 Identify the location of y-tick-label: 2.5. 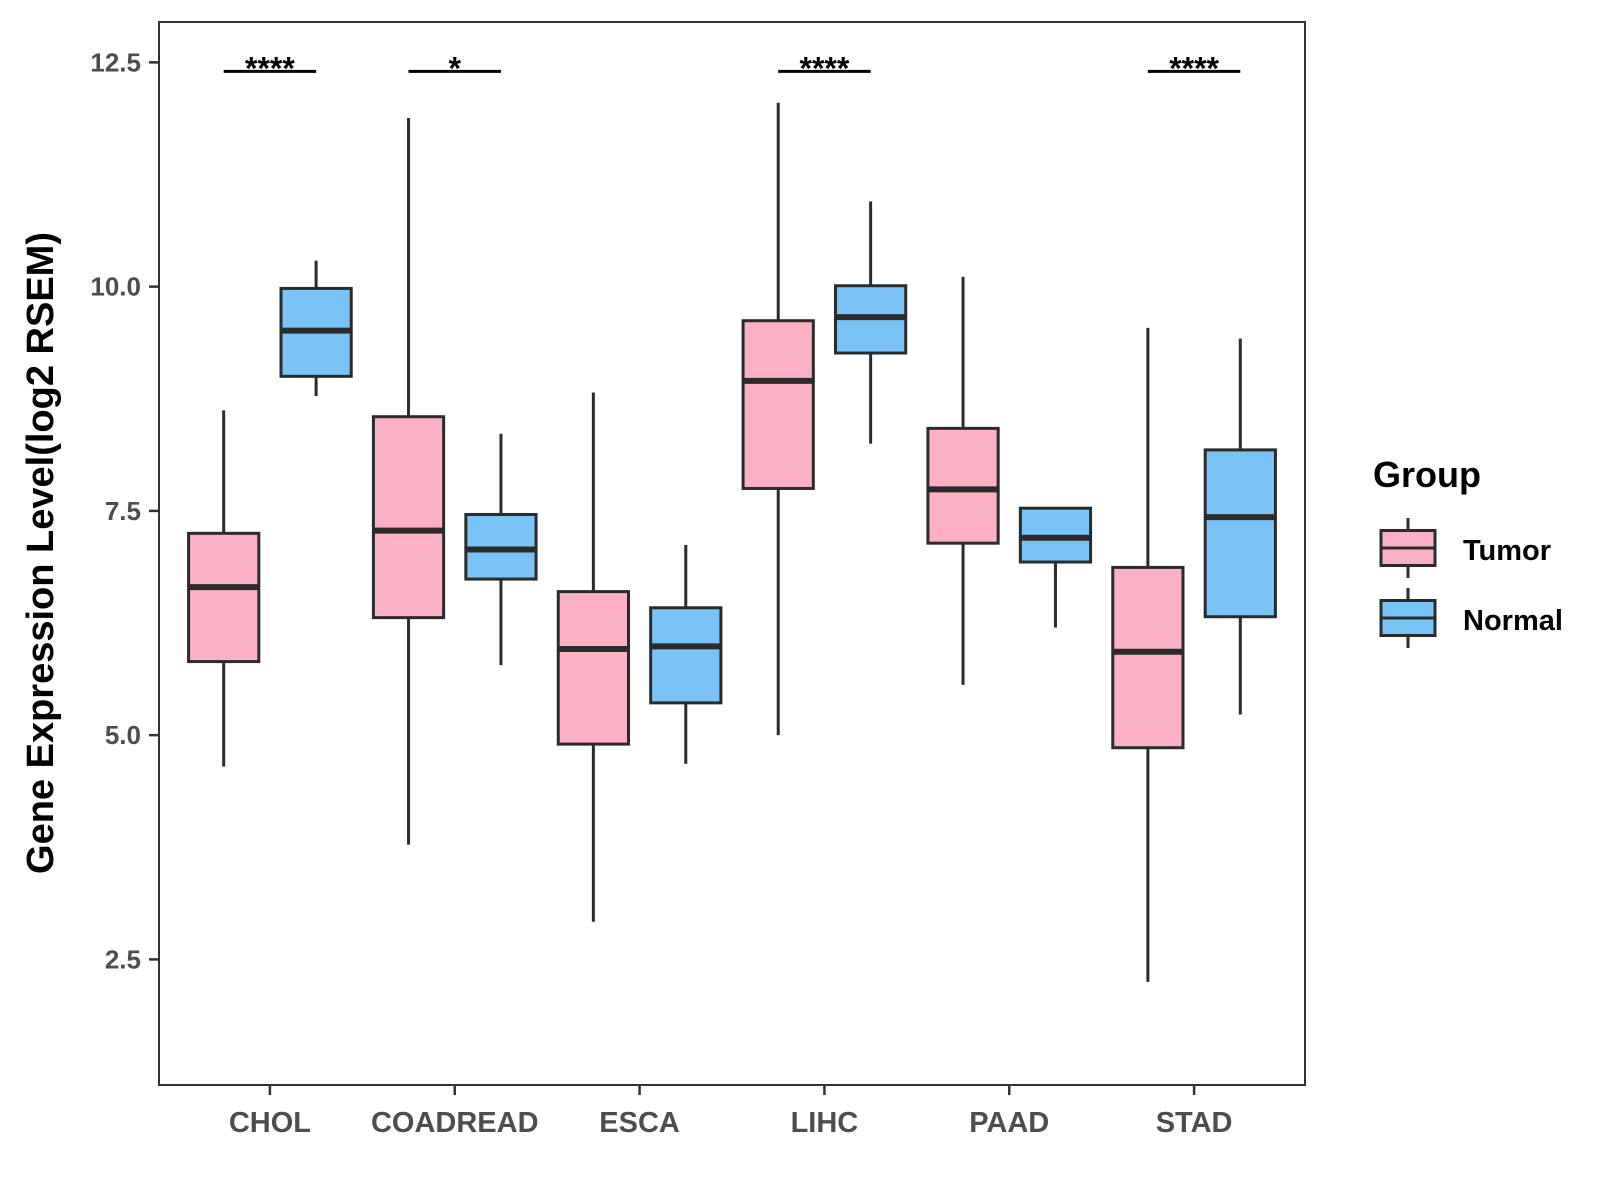
(123, 959).